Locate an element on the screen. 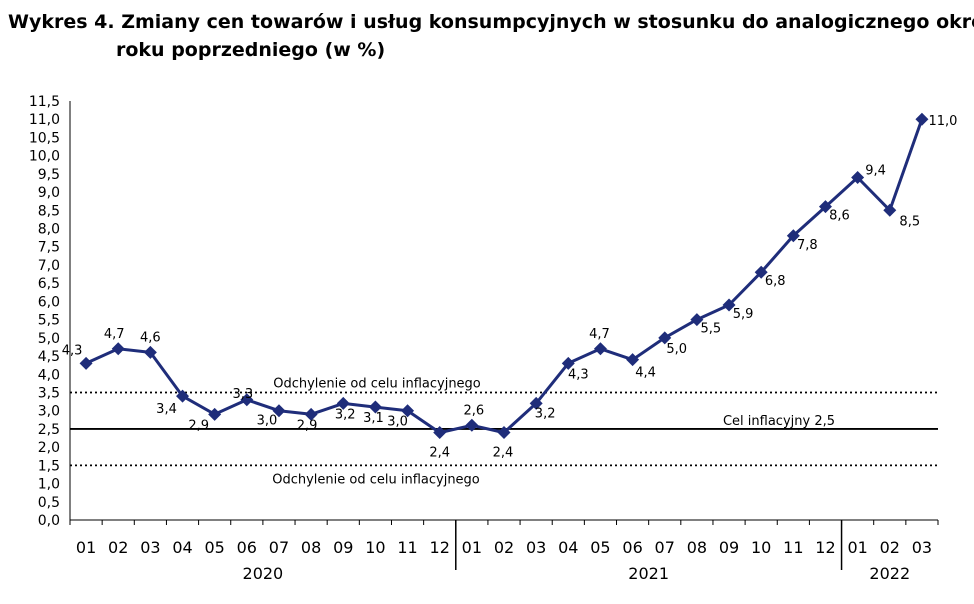 This screenshot has height=604, width=974. y-tick-label: 6,5 is located at coordinates (49, 284).